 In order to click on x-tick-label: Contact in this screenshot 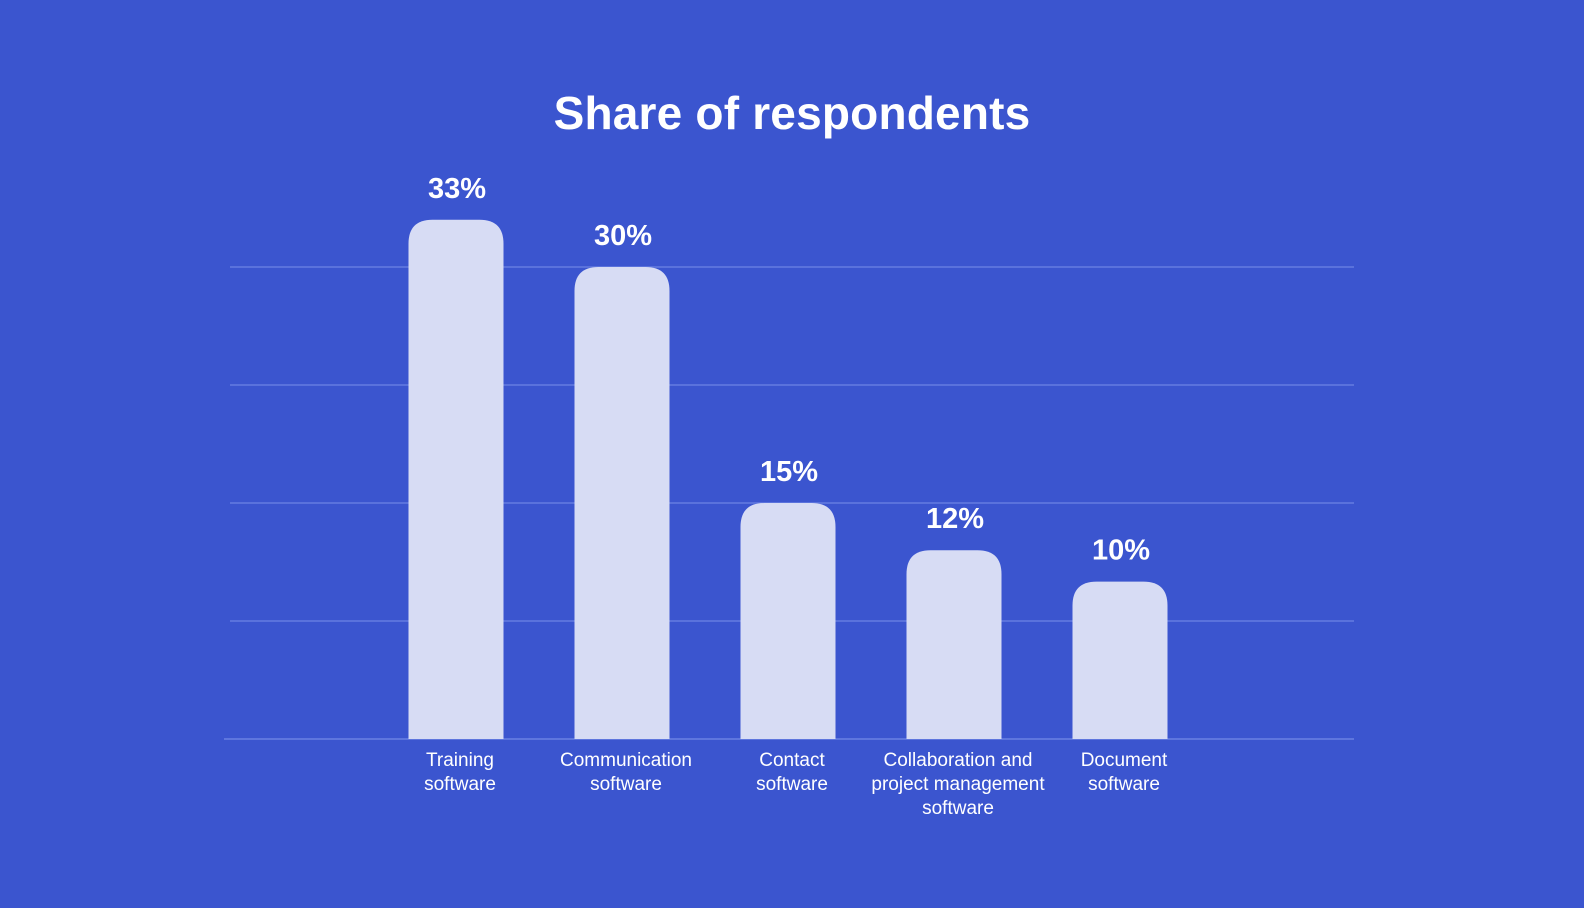, I will do `click(792, 760)`.